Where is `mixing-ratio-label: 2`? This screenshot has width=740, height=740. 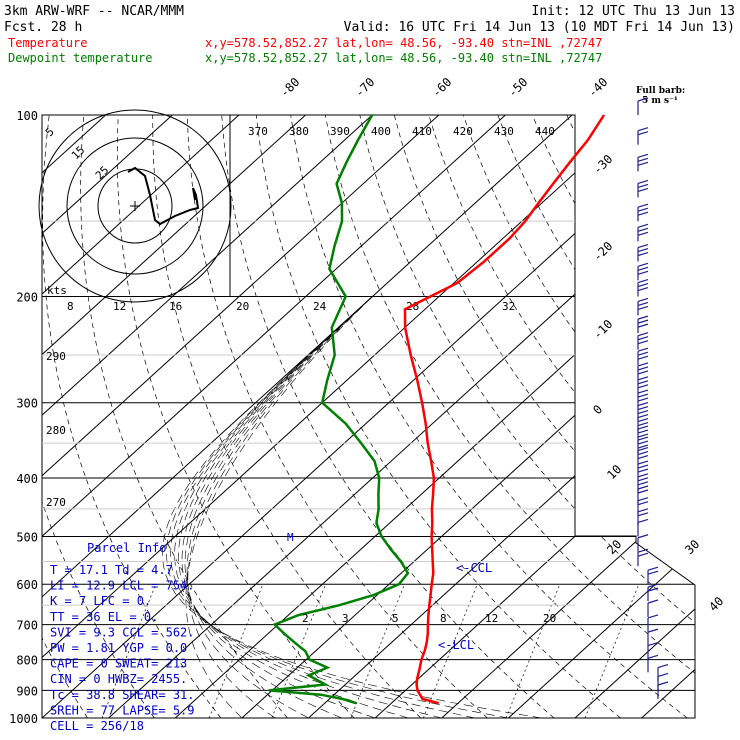
mixing-ratio-label: 2 is located at coordinates (305, 618).